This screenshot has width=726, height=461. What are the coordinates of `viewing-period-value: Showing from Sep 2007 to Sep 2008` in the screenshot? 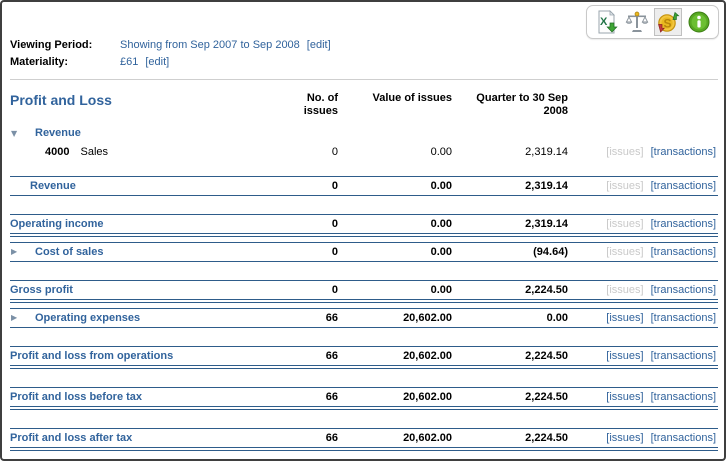 It's located at (210, 45).